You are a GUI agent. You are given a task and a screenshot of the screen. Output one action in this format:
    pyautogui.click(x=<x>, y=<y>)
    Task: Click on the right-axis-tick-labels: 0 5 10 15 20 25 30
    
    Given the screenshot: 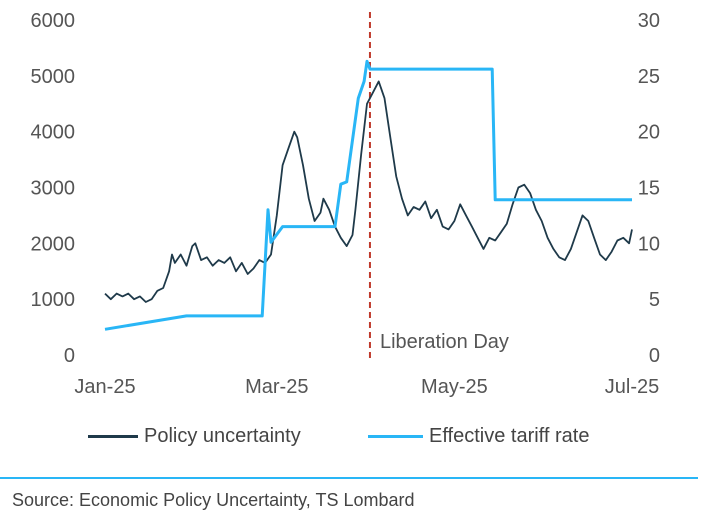 What is the action you would take?
    pyautogui.click(x=649, y=188)
    